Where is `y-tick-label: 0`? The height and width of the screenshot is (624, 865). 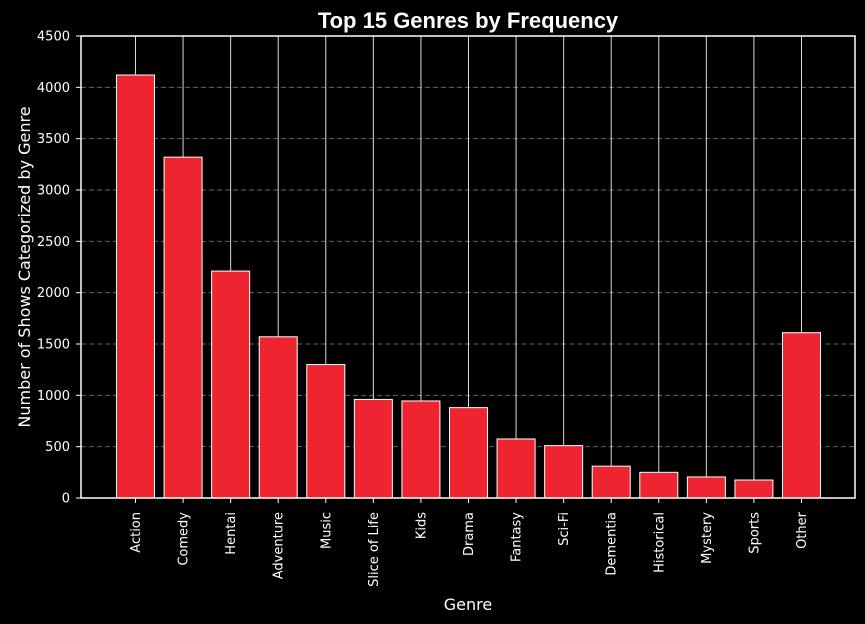 y-tick-label: 0 is located at coordinates (66, 499).